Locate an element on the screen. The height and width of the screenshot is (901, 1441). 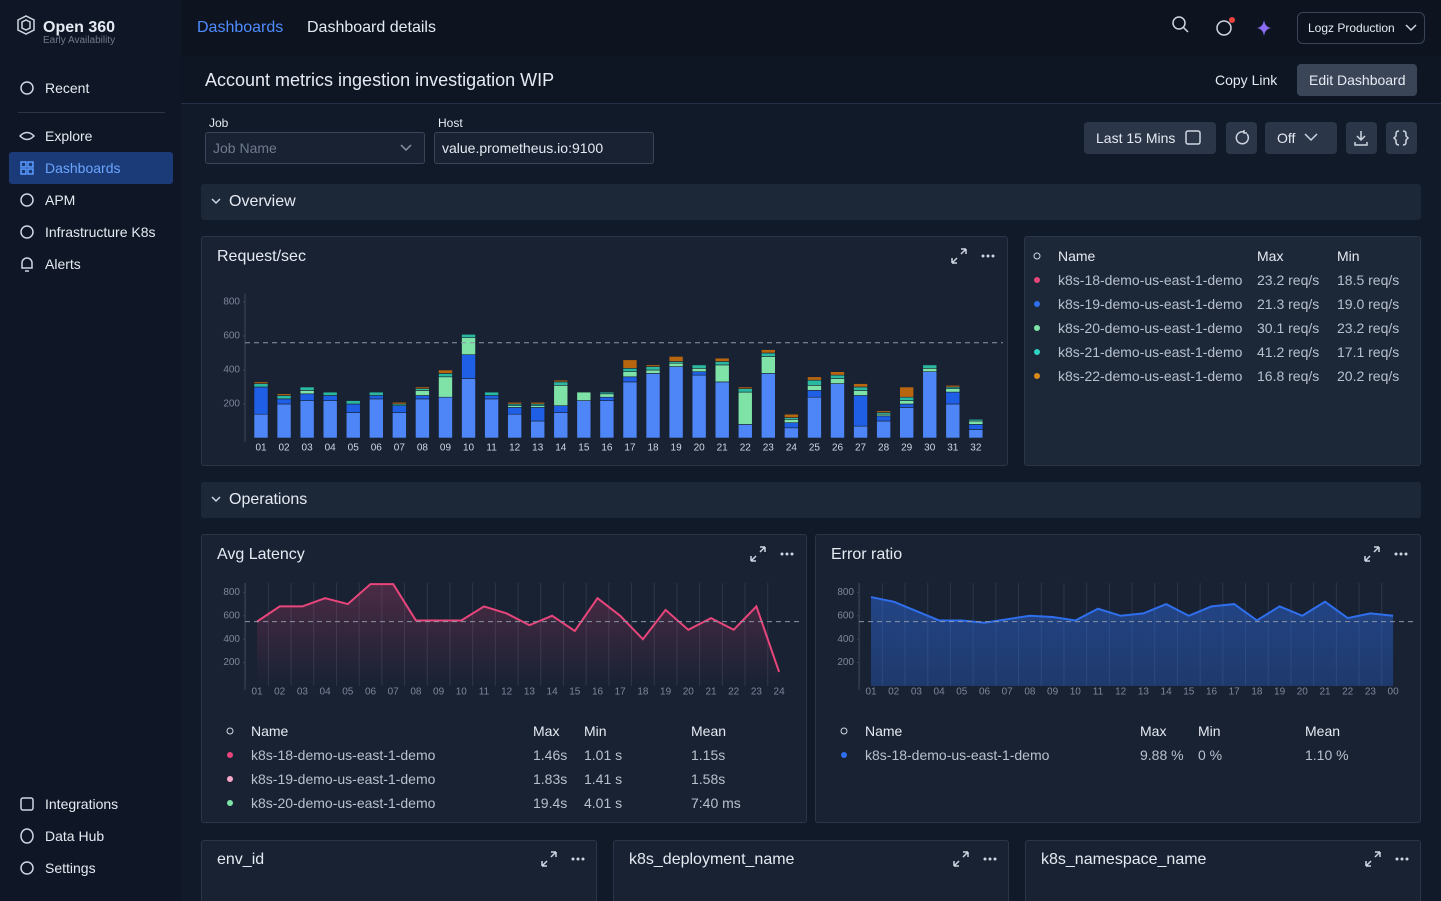
nav-active is located at coordinates (91, 168).